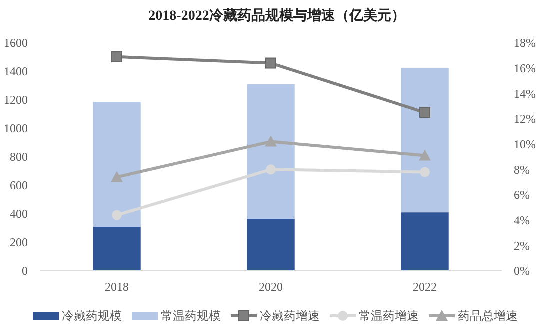 The image size is (554, 330). Describe the element at coordinates (522, 221) in the screenshot. I see `y2-tick-label: 4%` at that location.